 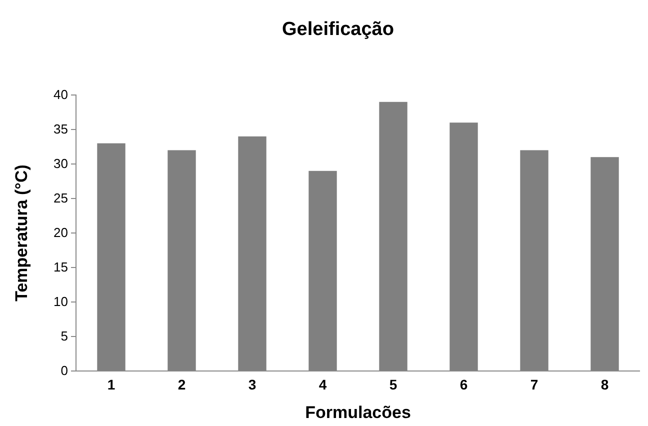 I want to click on y-tick-label: 40, so click(x=61, y=94).